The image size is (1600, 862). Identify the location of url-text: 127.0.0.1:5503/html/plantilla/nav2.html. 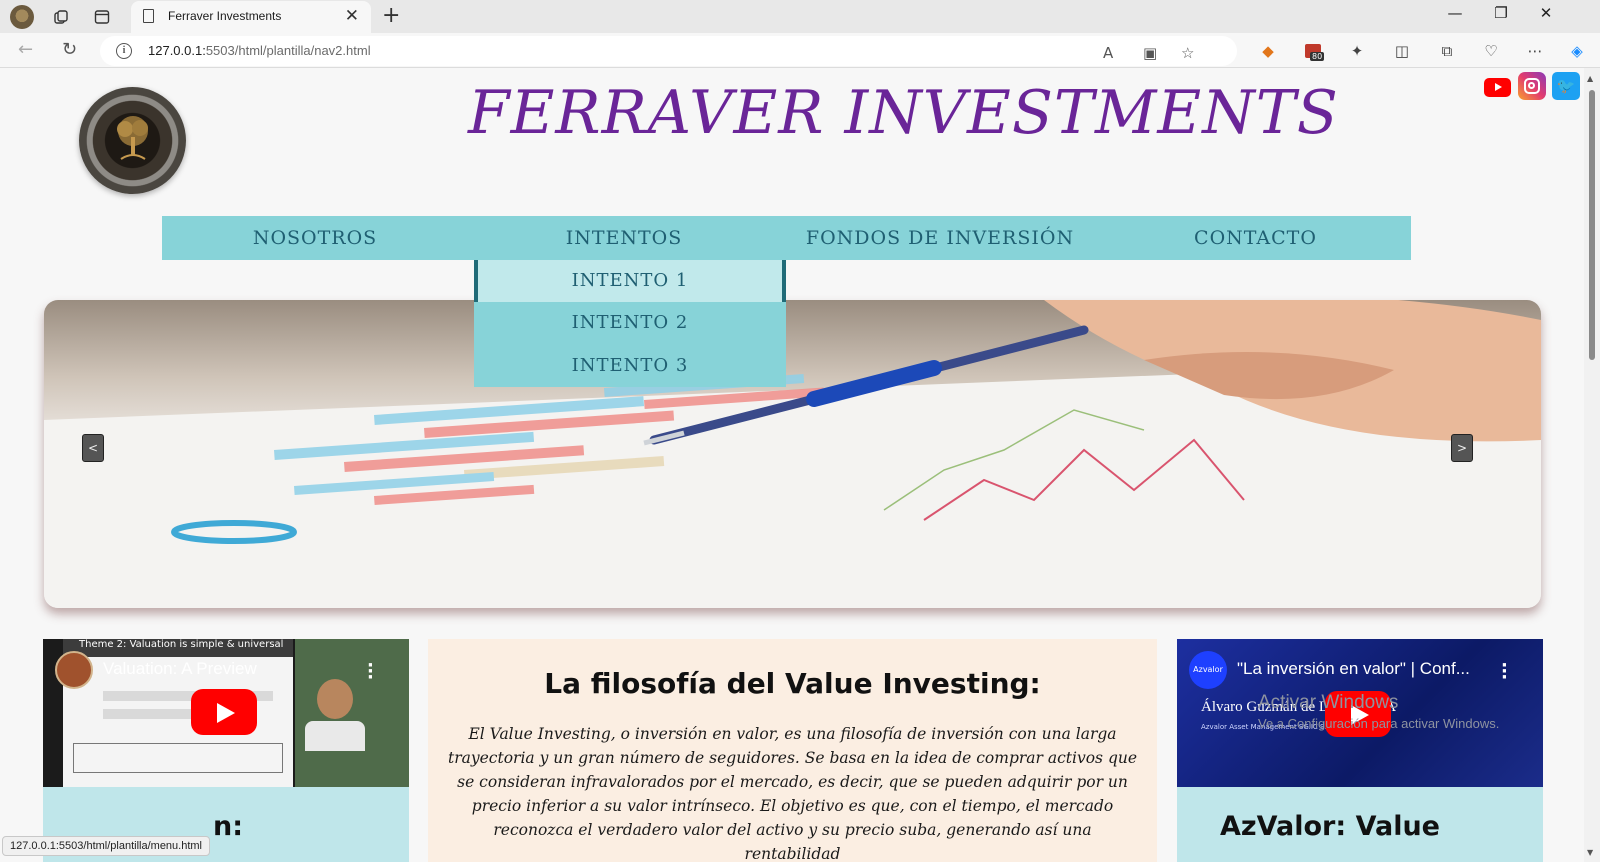
(259, 50).